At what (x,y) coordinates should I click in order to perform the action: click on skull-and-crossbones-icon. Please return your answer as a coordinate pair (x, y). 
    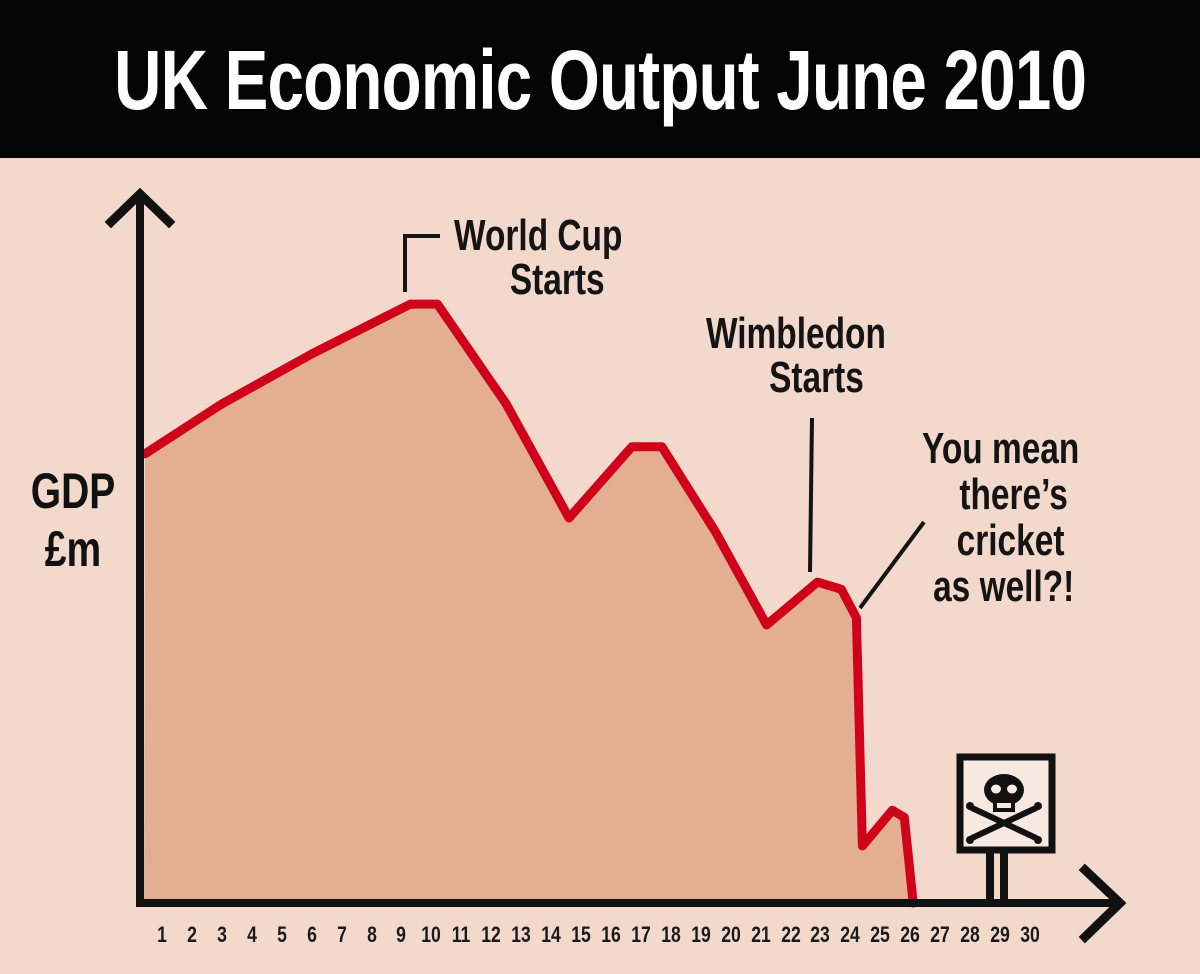
    Looking at the image, I should click on (1004, 809).